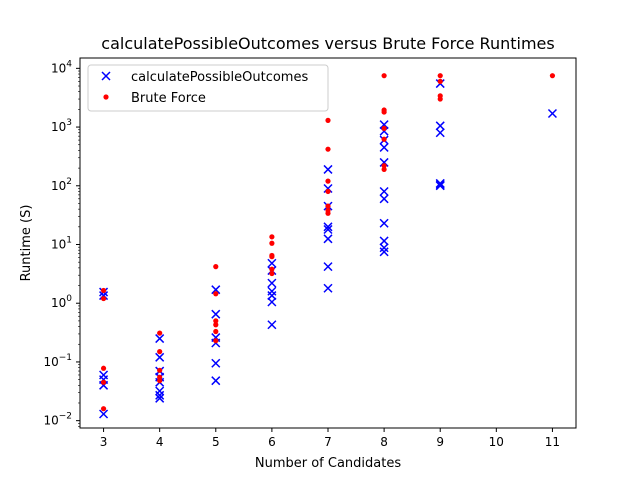 This screenshot has height=480, width=640. What do you see at coordinates (384, 442) in the screenshot?
I see `x-tick-label: 8` at bounding box center [384, 442].